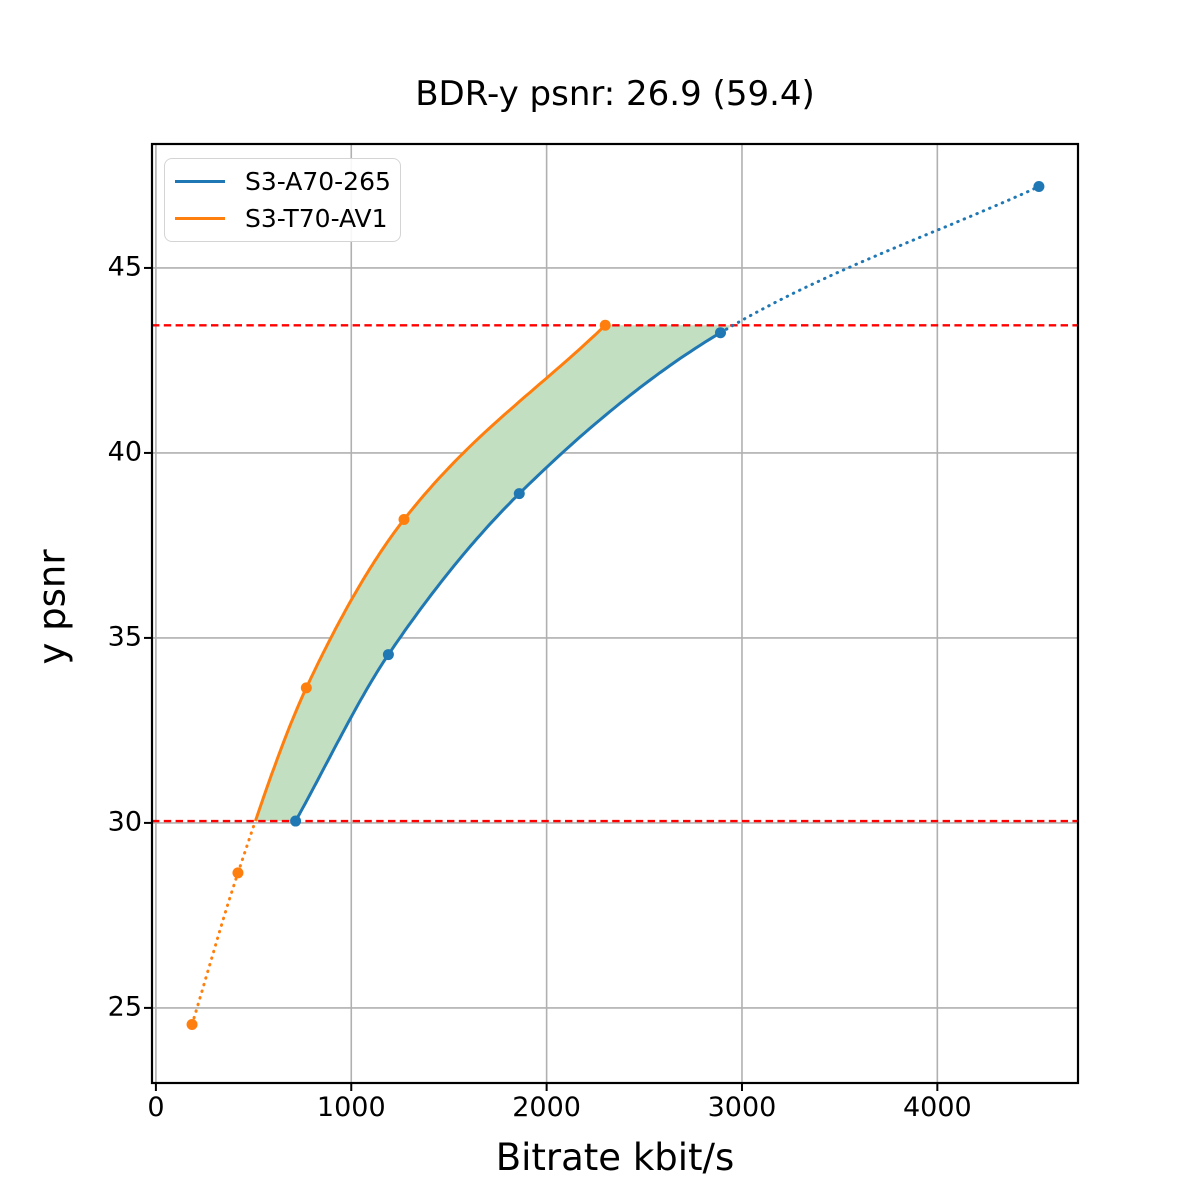  I want to click on legend-item: S3-T70-AV1, so click(282, 219).